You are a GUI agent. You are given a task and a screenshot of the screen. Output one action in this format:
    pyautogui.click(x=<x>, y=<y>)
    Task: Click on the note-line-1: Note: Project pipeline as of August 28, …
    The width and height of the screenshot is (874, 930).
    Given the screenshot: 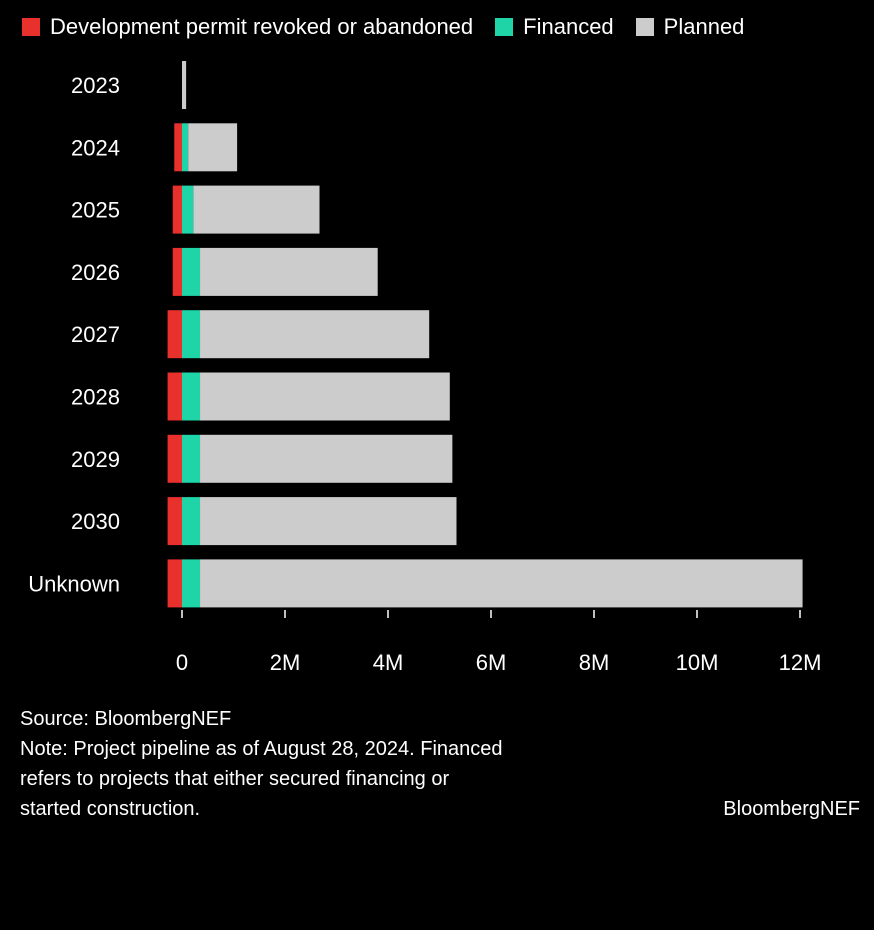 What is the action you would take?
    pyautogui.click(x=261, y=749)
    